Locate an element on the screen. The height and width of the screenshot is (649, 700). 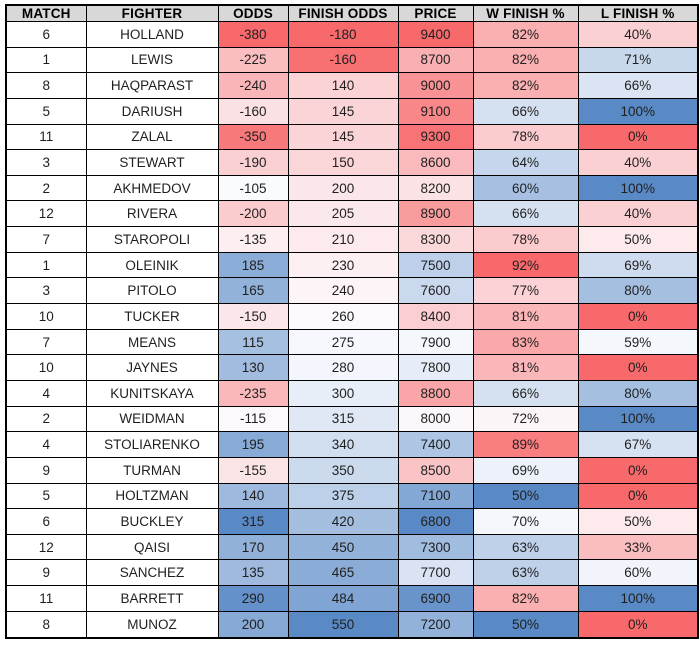
cell-finish-odds: -160 is located at coordinates (343, 60).